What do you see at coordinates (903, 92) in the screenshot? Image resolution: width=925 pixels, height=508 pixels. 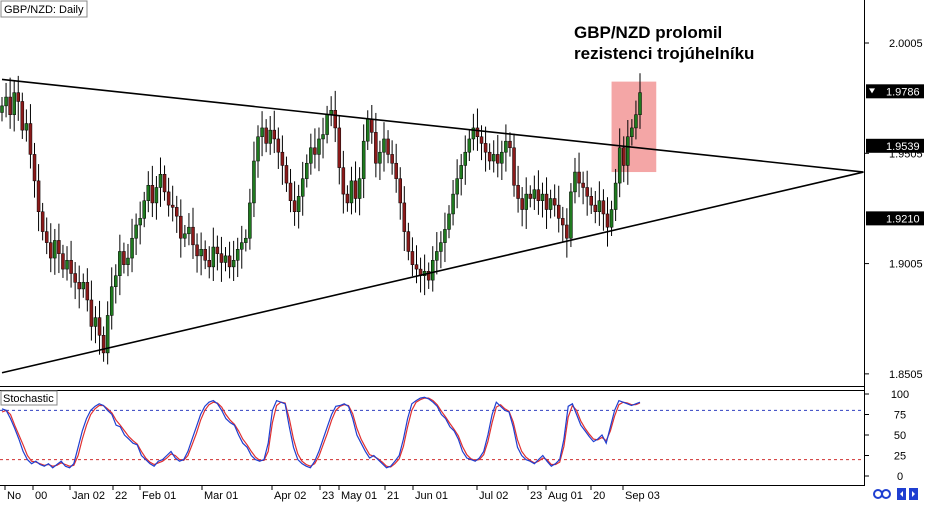 I see `price-tag-label: 1.9786` at bounding box center [903, 92].